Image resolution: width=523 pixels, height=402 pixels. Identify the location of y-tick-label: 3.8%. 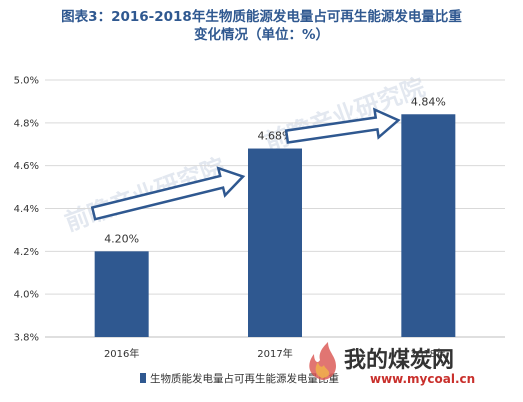
(26, 338).